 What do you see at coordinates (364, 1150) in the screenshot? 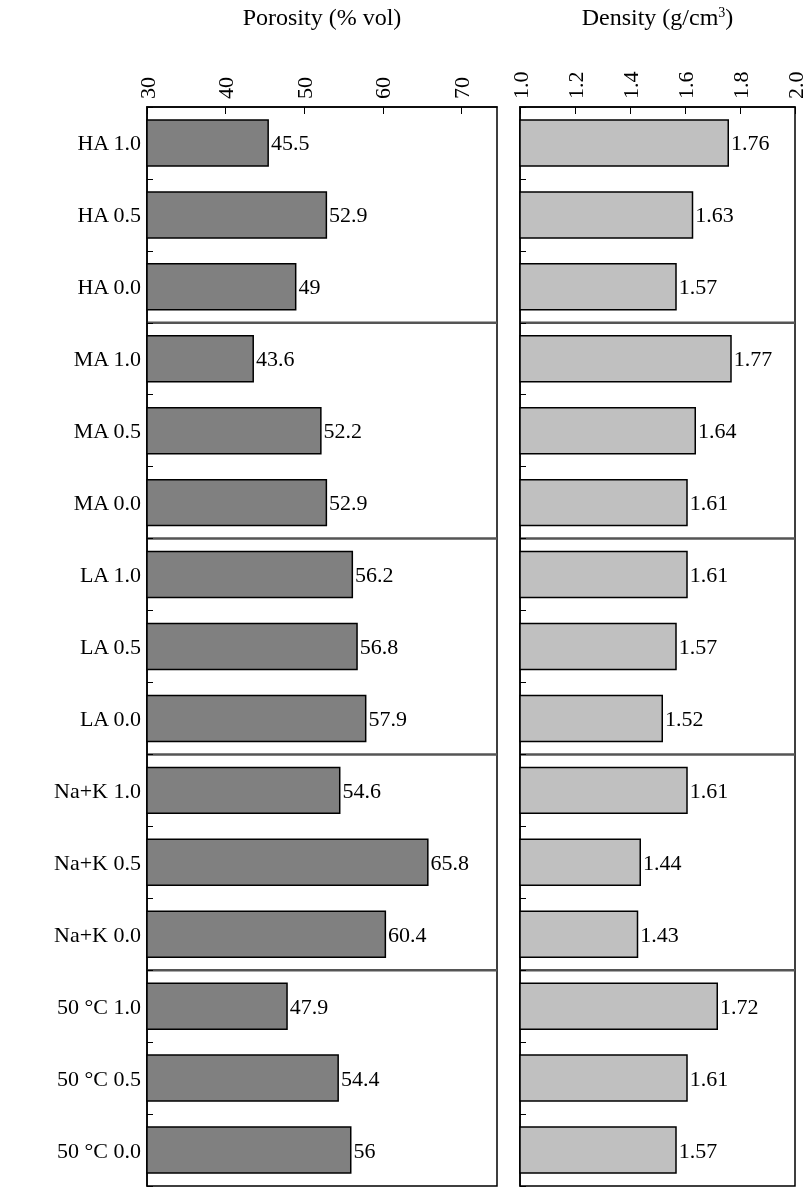
I see `data-label: 56` at bounding box center [364, 1150].